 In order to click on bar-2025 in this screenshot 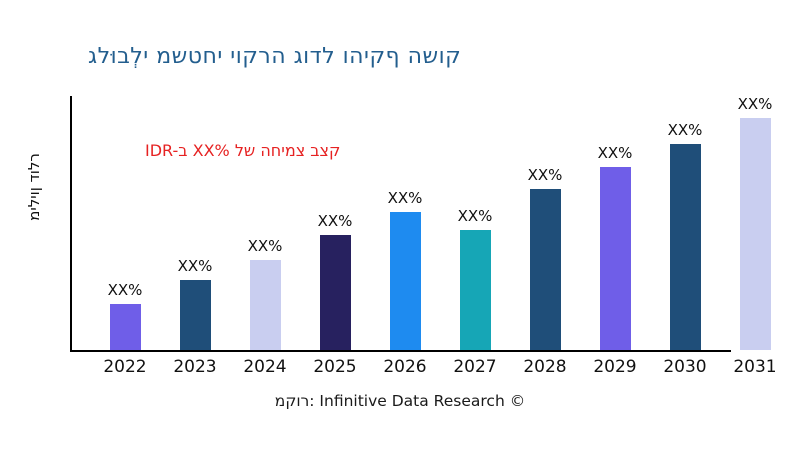, I will do `click(335, 292)`.